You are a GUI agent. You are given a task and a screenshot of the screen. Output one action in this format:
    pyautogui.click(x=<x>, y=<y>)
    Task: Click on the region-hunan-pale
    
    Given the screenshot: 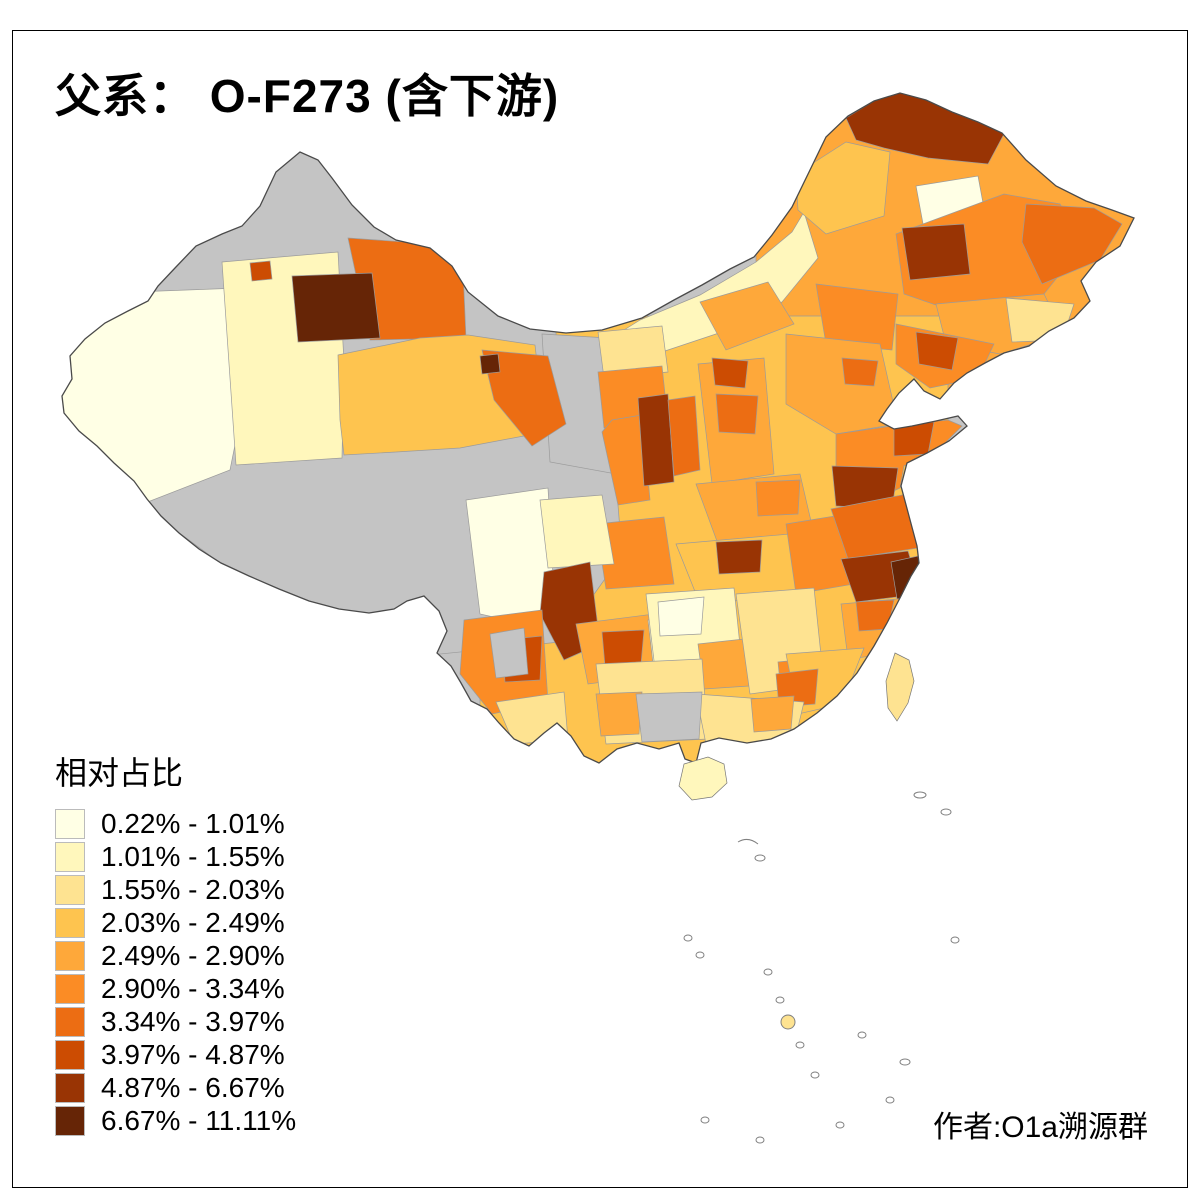 What is the action you would take?
    pyautogui.click(x=681, y=616)
    